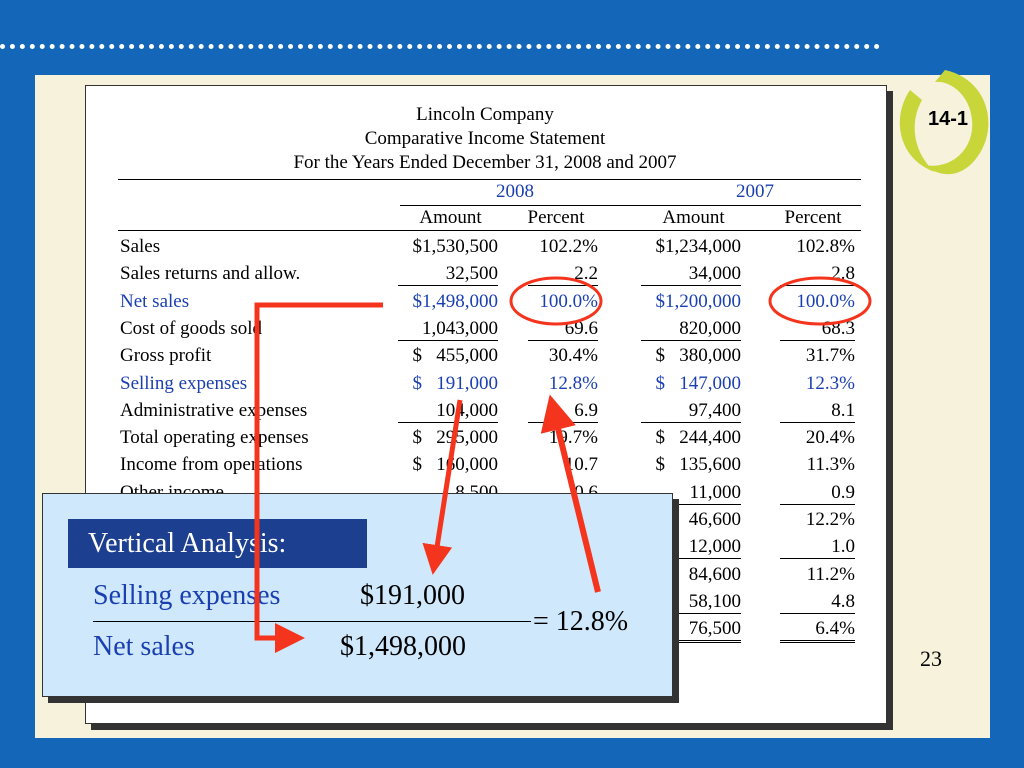  What do you see at coordinates (948, 119) in the screenshot?
I see `badge: 14-1` at bounding box center [948, 119].